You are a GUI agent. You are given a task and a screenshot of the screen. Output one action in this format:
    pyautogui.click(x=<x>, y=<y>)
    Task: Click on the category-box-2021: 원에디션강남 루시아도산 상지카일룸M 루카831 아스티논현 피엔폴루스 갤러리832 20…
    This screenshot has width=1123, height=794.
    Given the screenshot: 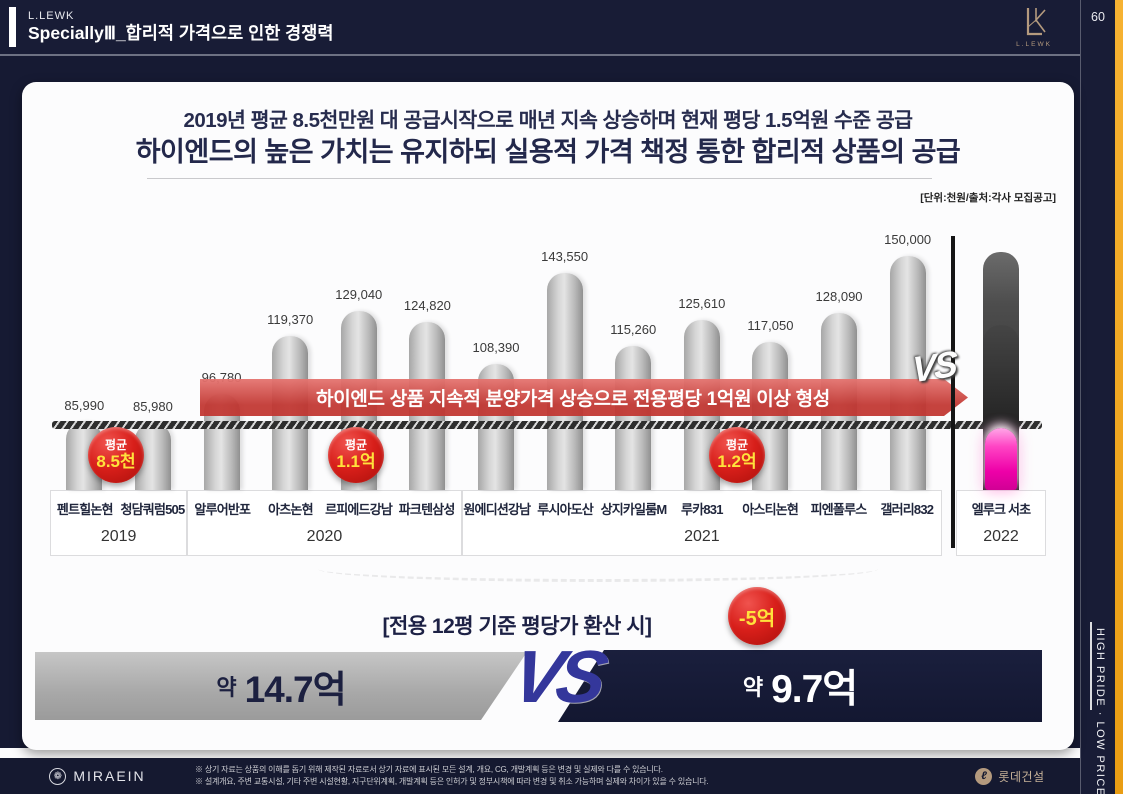 What is the action you would take?
    pyautogui.click(x=702, y=523)
    